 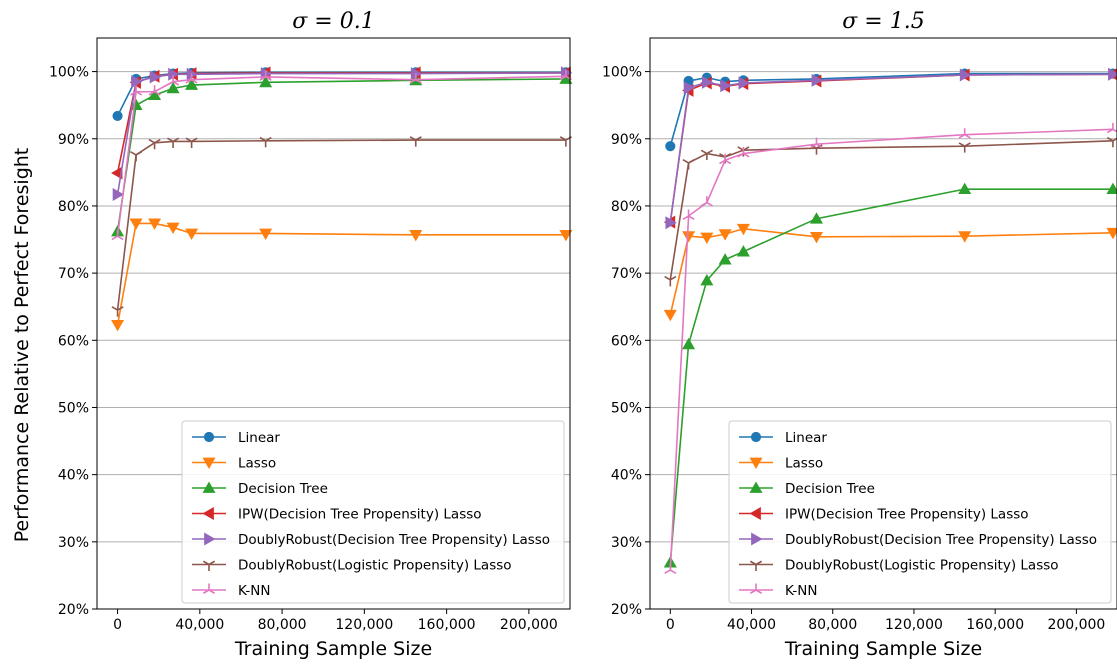 What do you see at coordinates (259, 438) in the screenshot?
I see `legend-label: Linear` at bounding box center [259, 438].